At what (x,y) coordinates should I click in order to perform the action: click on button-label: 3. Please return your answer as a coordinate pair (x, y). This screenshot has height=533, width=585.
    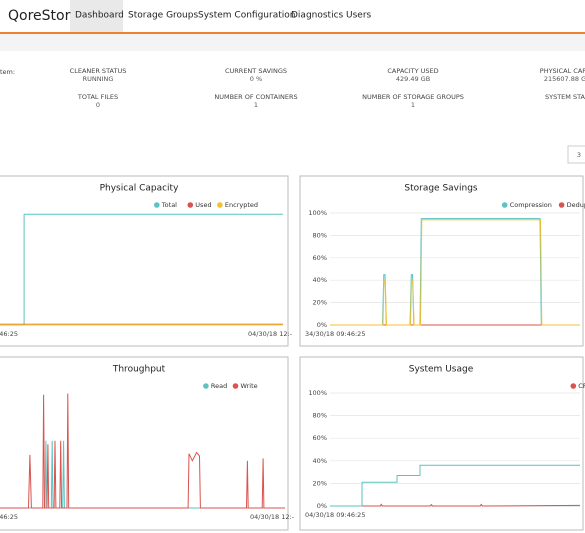
    Looking at the image, I should click on (579, 155).